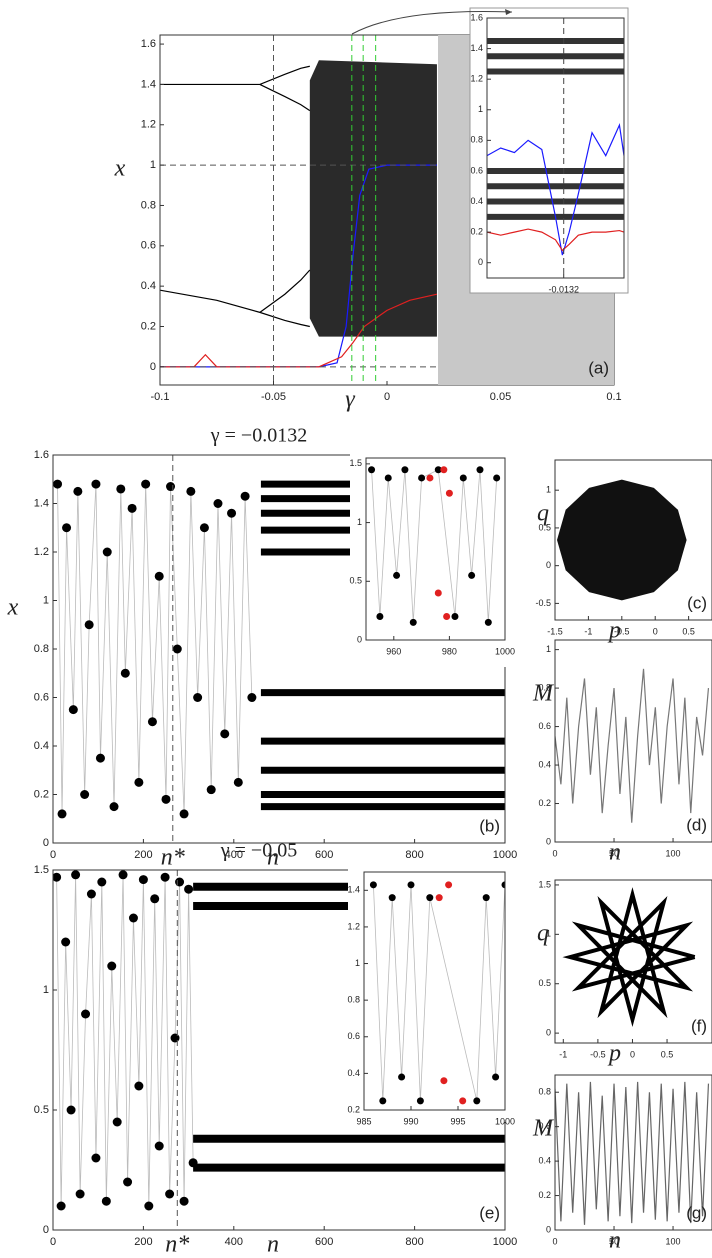  I want to click on x-tick-label: 800, so click(414, 855).